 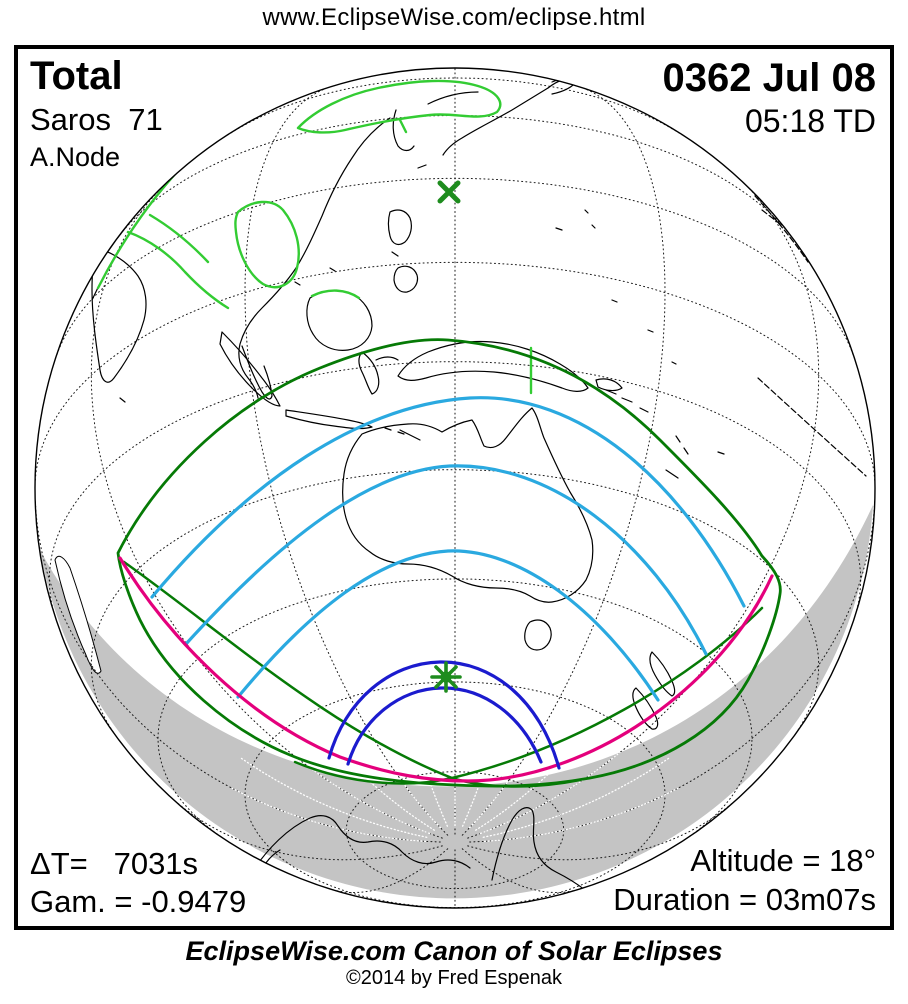 What do you see at coordinates (78, 614) in the screenshot?
I see `left-limb-landmass` at bounding box center [78, 614].